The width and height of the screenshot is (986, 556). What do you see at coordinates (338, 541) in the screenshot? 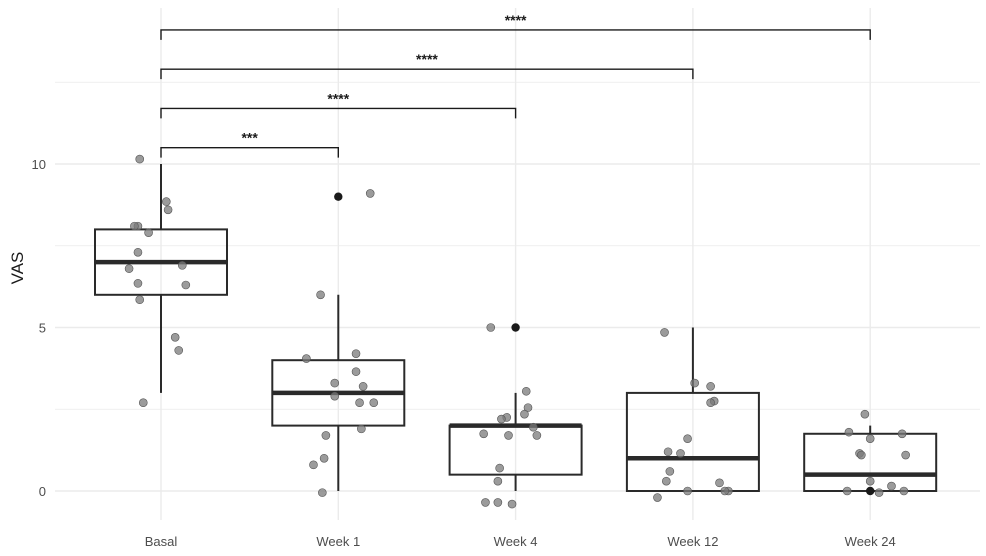
I see `x-tick-label: Week 1` at bounding box center [338, 541].